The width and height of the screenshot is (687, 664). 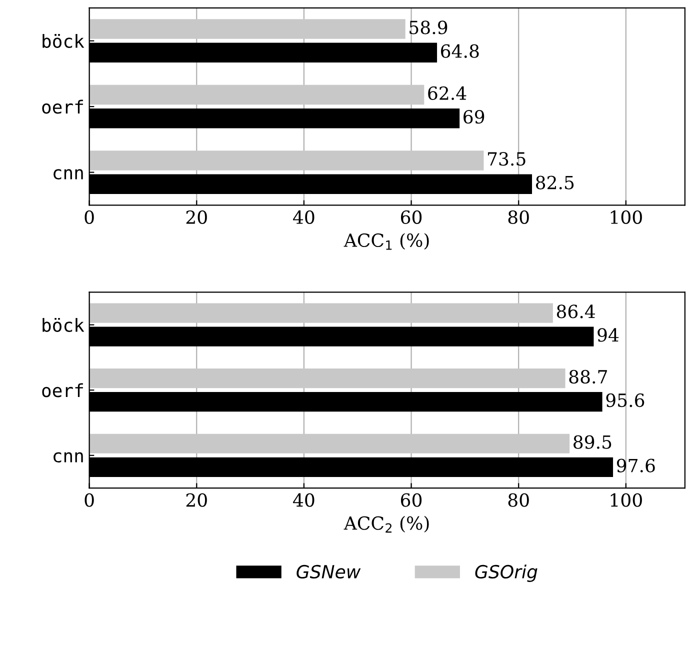 What do you see at coordinates (328, 571) in the screenshot?
I see `legend-label: GSNew` at bounding box center [328, 571].